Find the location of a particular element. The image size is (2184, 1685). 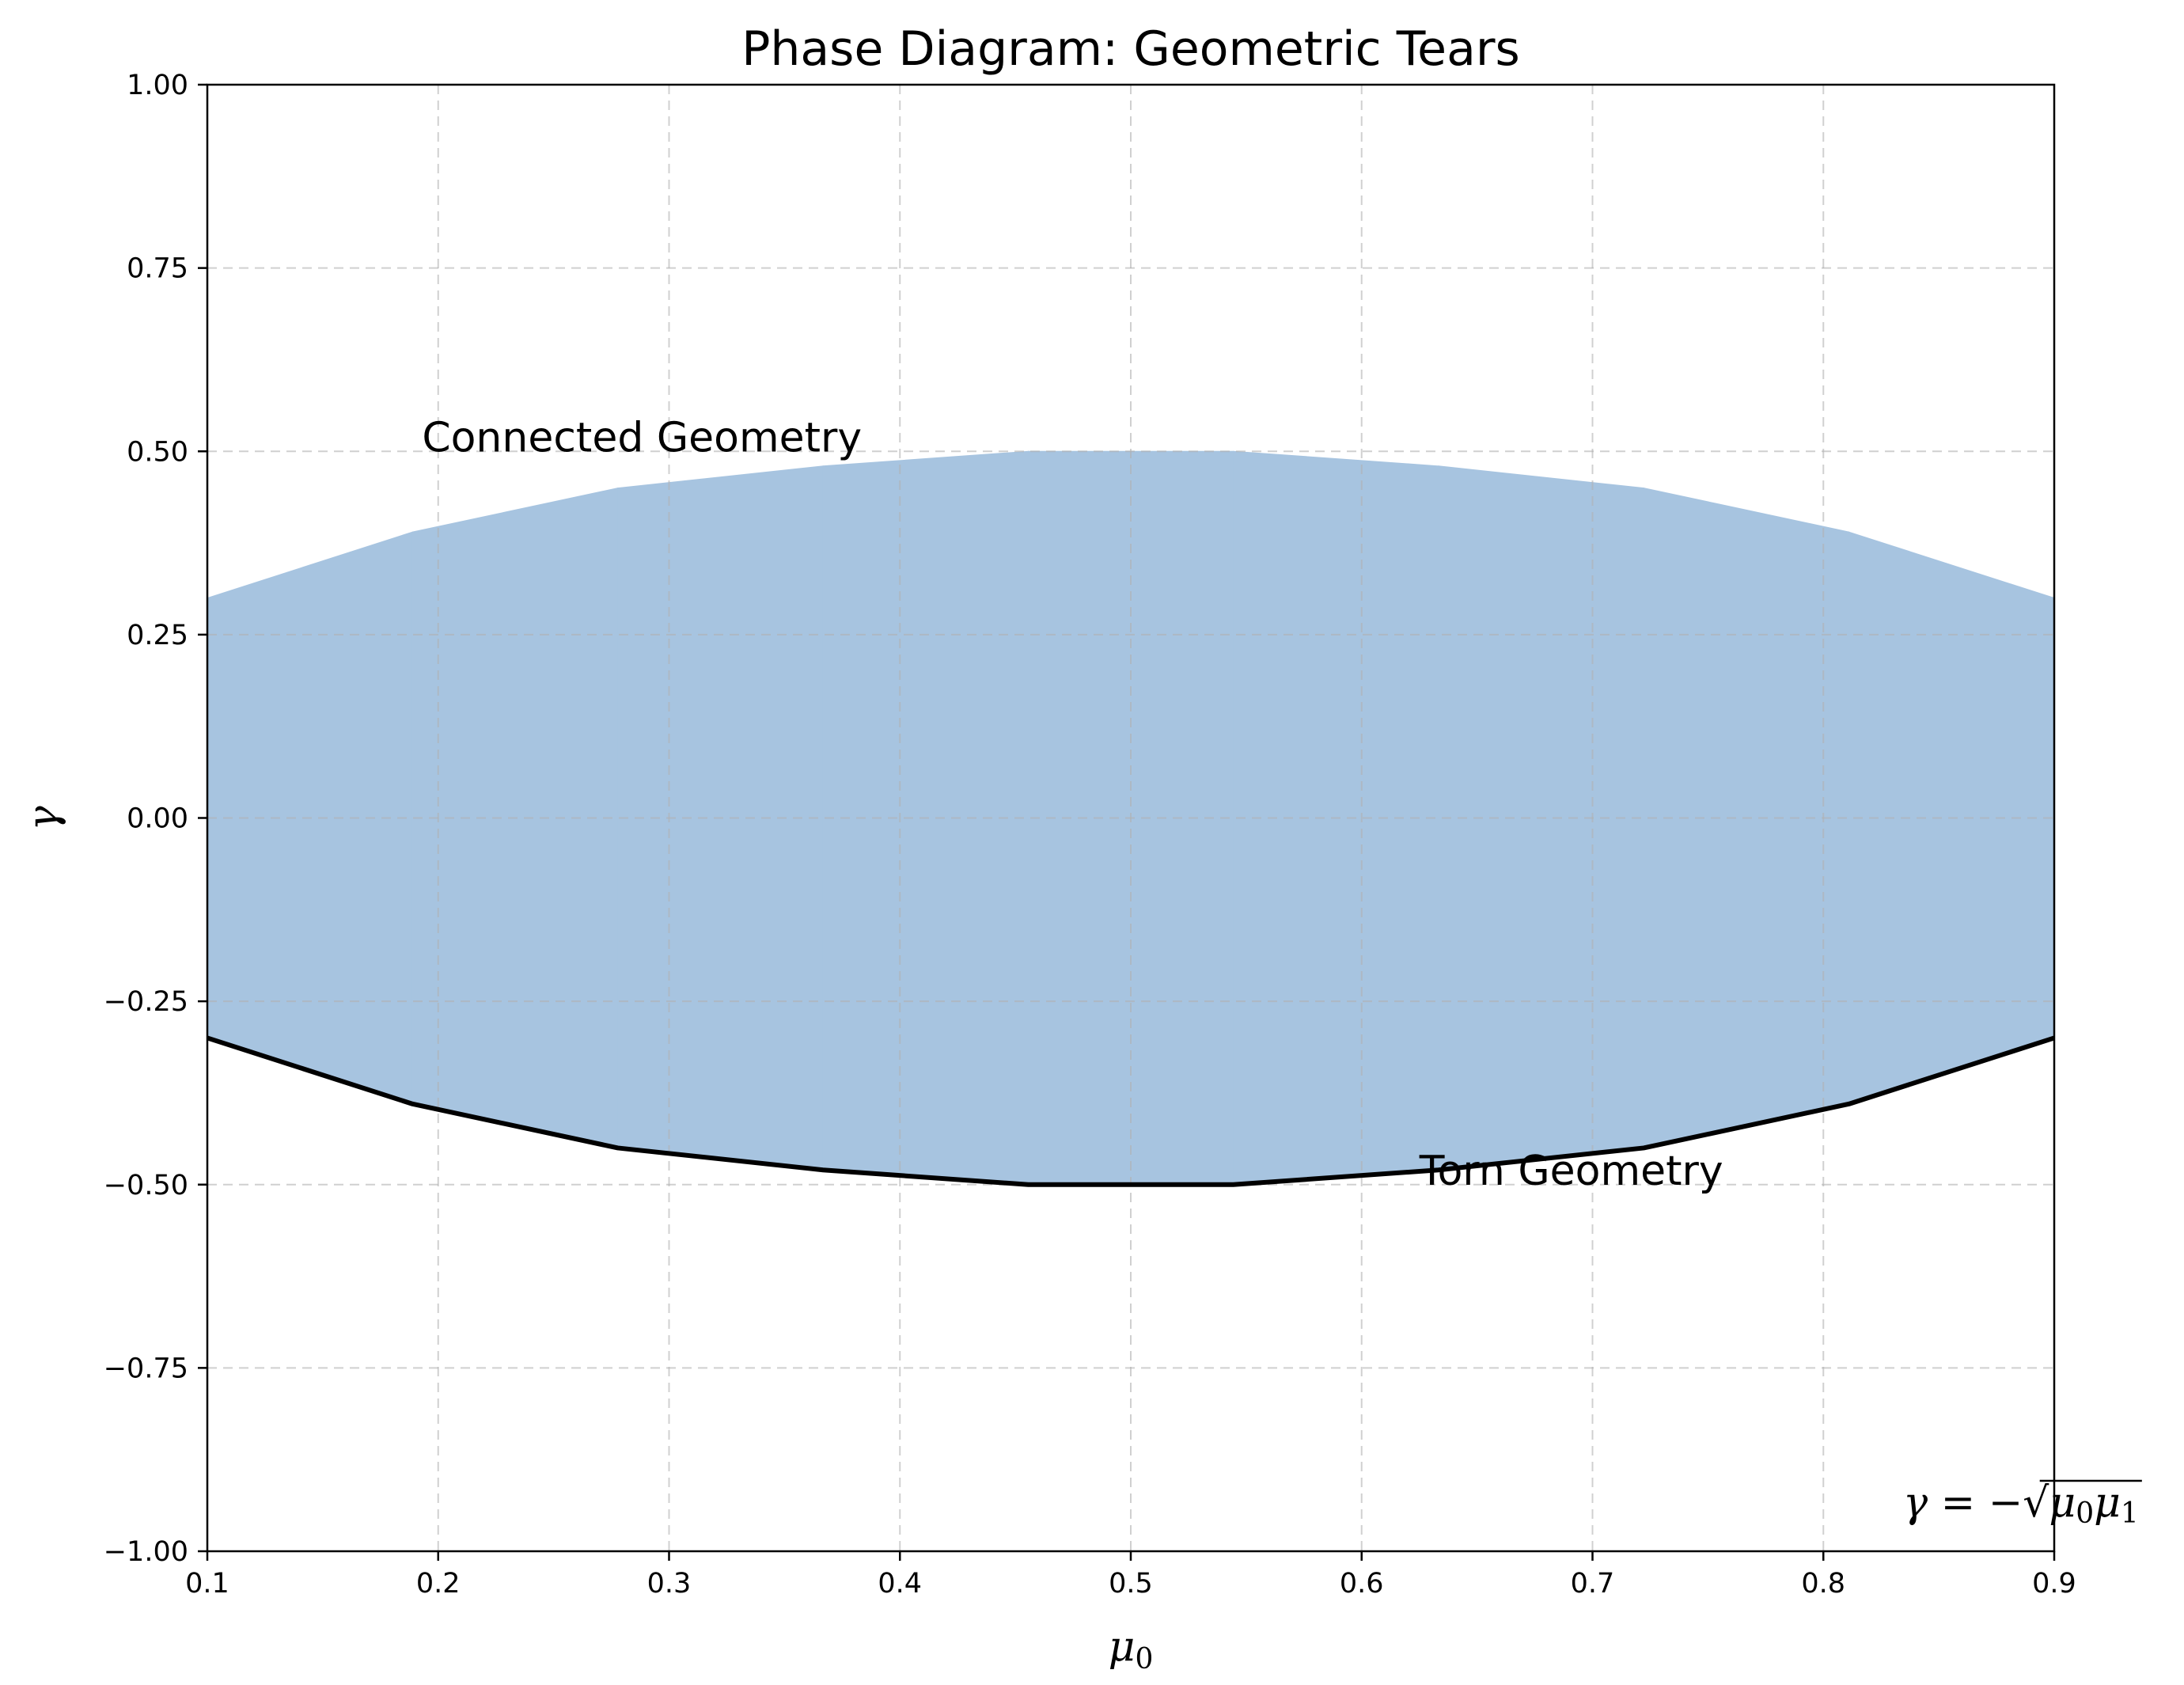

y-tick-label: 1.00 is located at coordinates (157, 86).